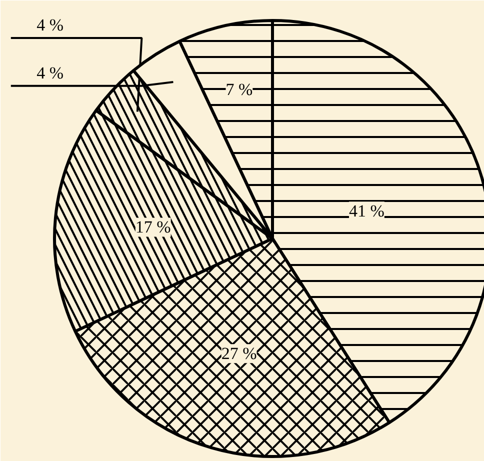  I want to click on data-label: 7 %, so click(239, 90).